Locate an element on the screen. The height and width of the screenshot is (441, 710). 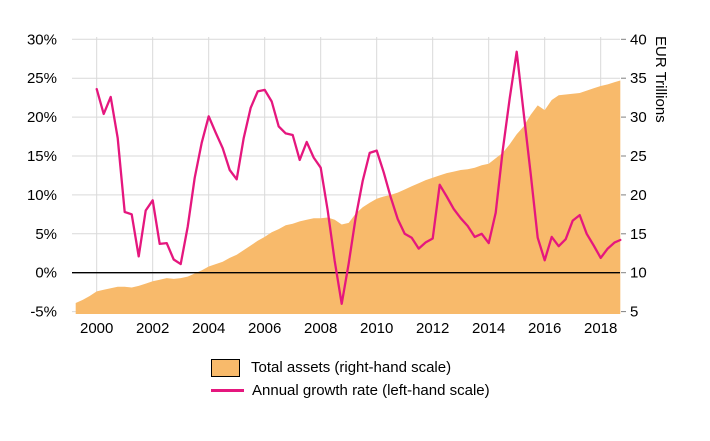
left-axis-tick-label: 10% is located at coordinates (42, 195).